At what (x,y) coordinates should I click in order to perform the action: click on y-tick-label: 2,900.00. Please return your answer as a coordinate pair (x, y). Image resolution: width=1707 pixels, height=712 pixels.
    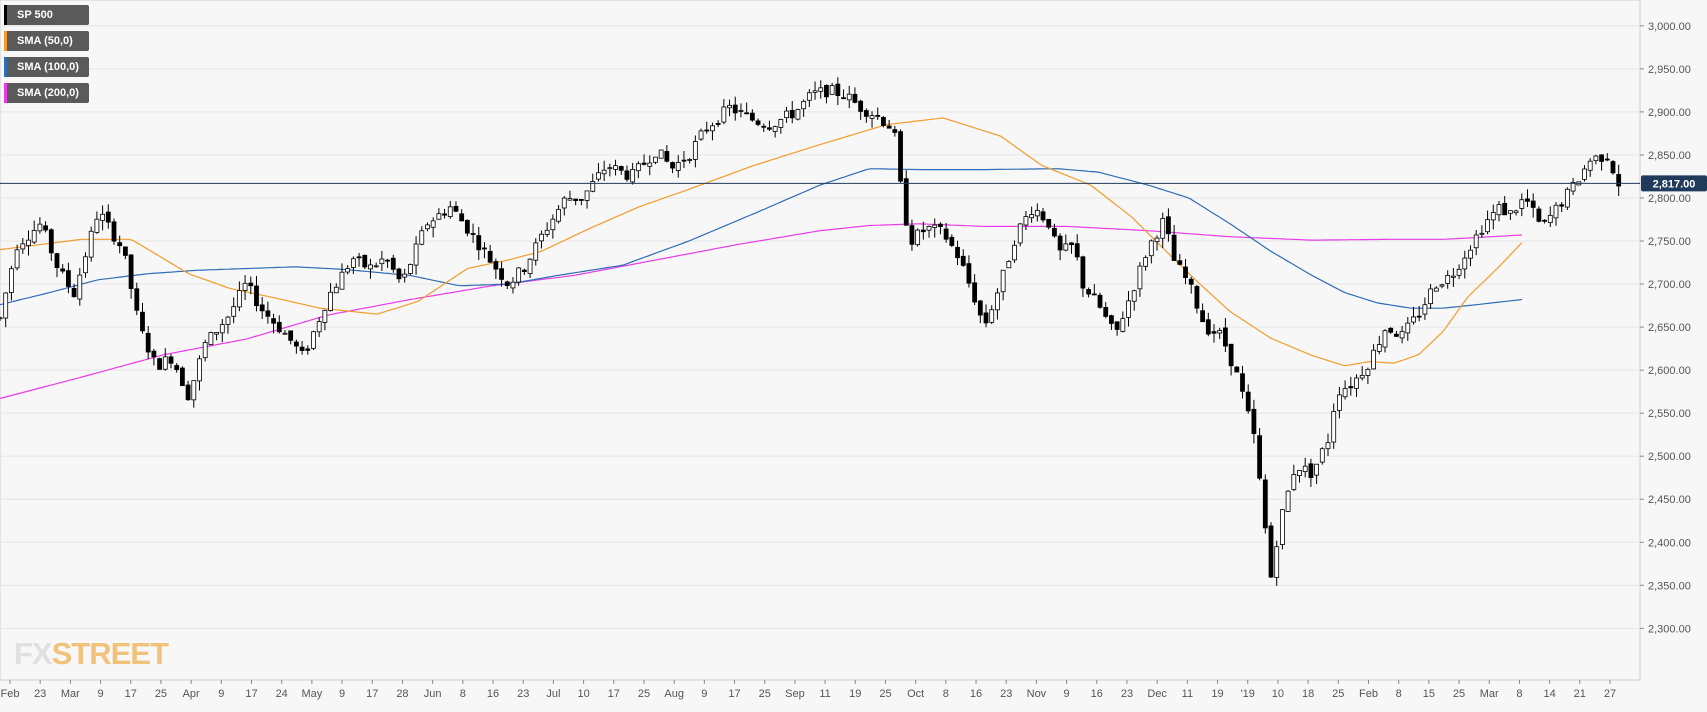
    Looking at the image, I should click on (1669, 113).